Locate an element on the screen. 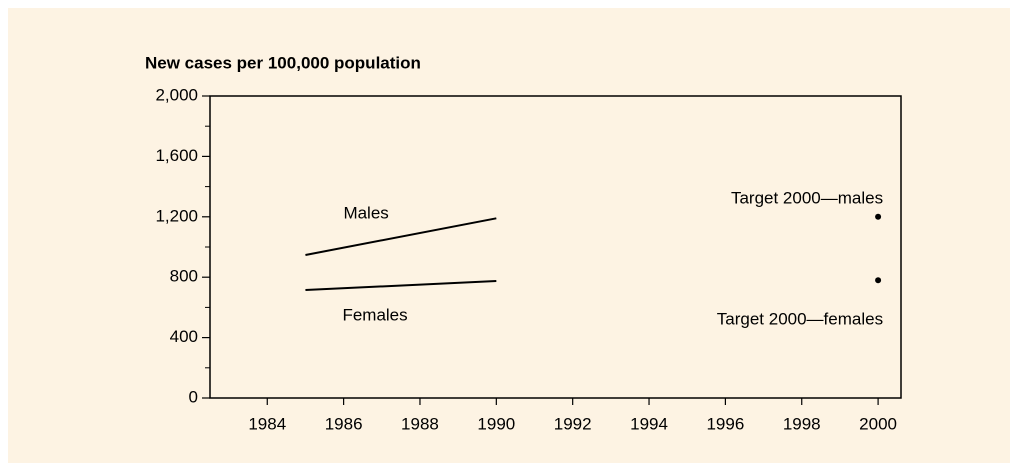  target-label: Target 2000—males is located at coordinates (807, 197).